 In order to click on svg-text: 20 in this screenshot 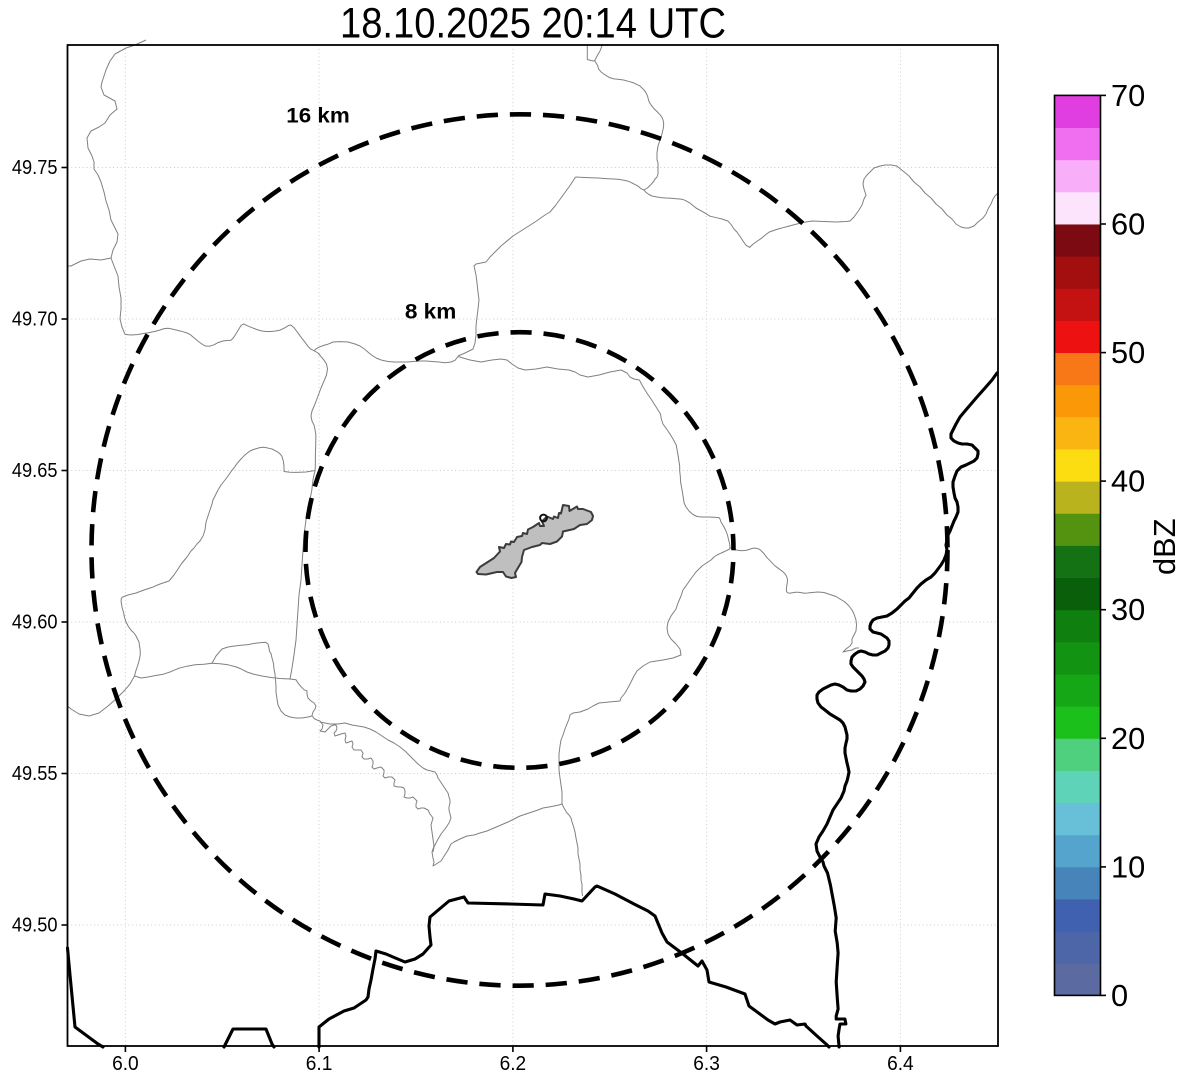, I will do `click(1128, 738)`.